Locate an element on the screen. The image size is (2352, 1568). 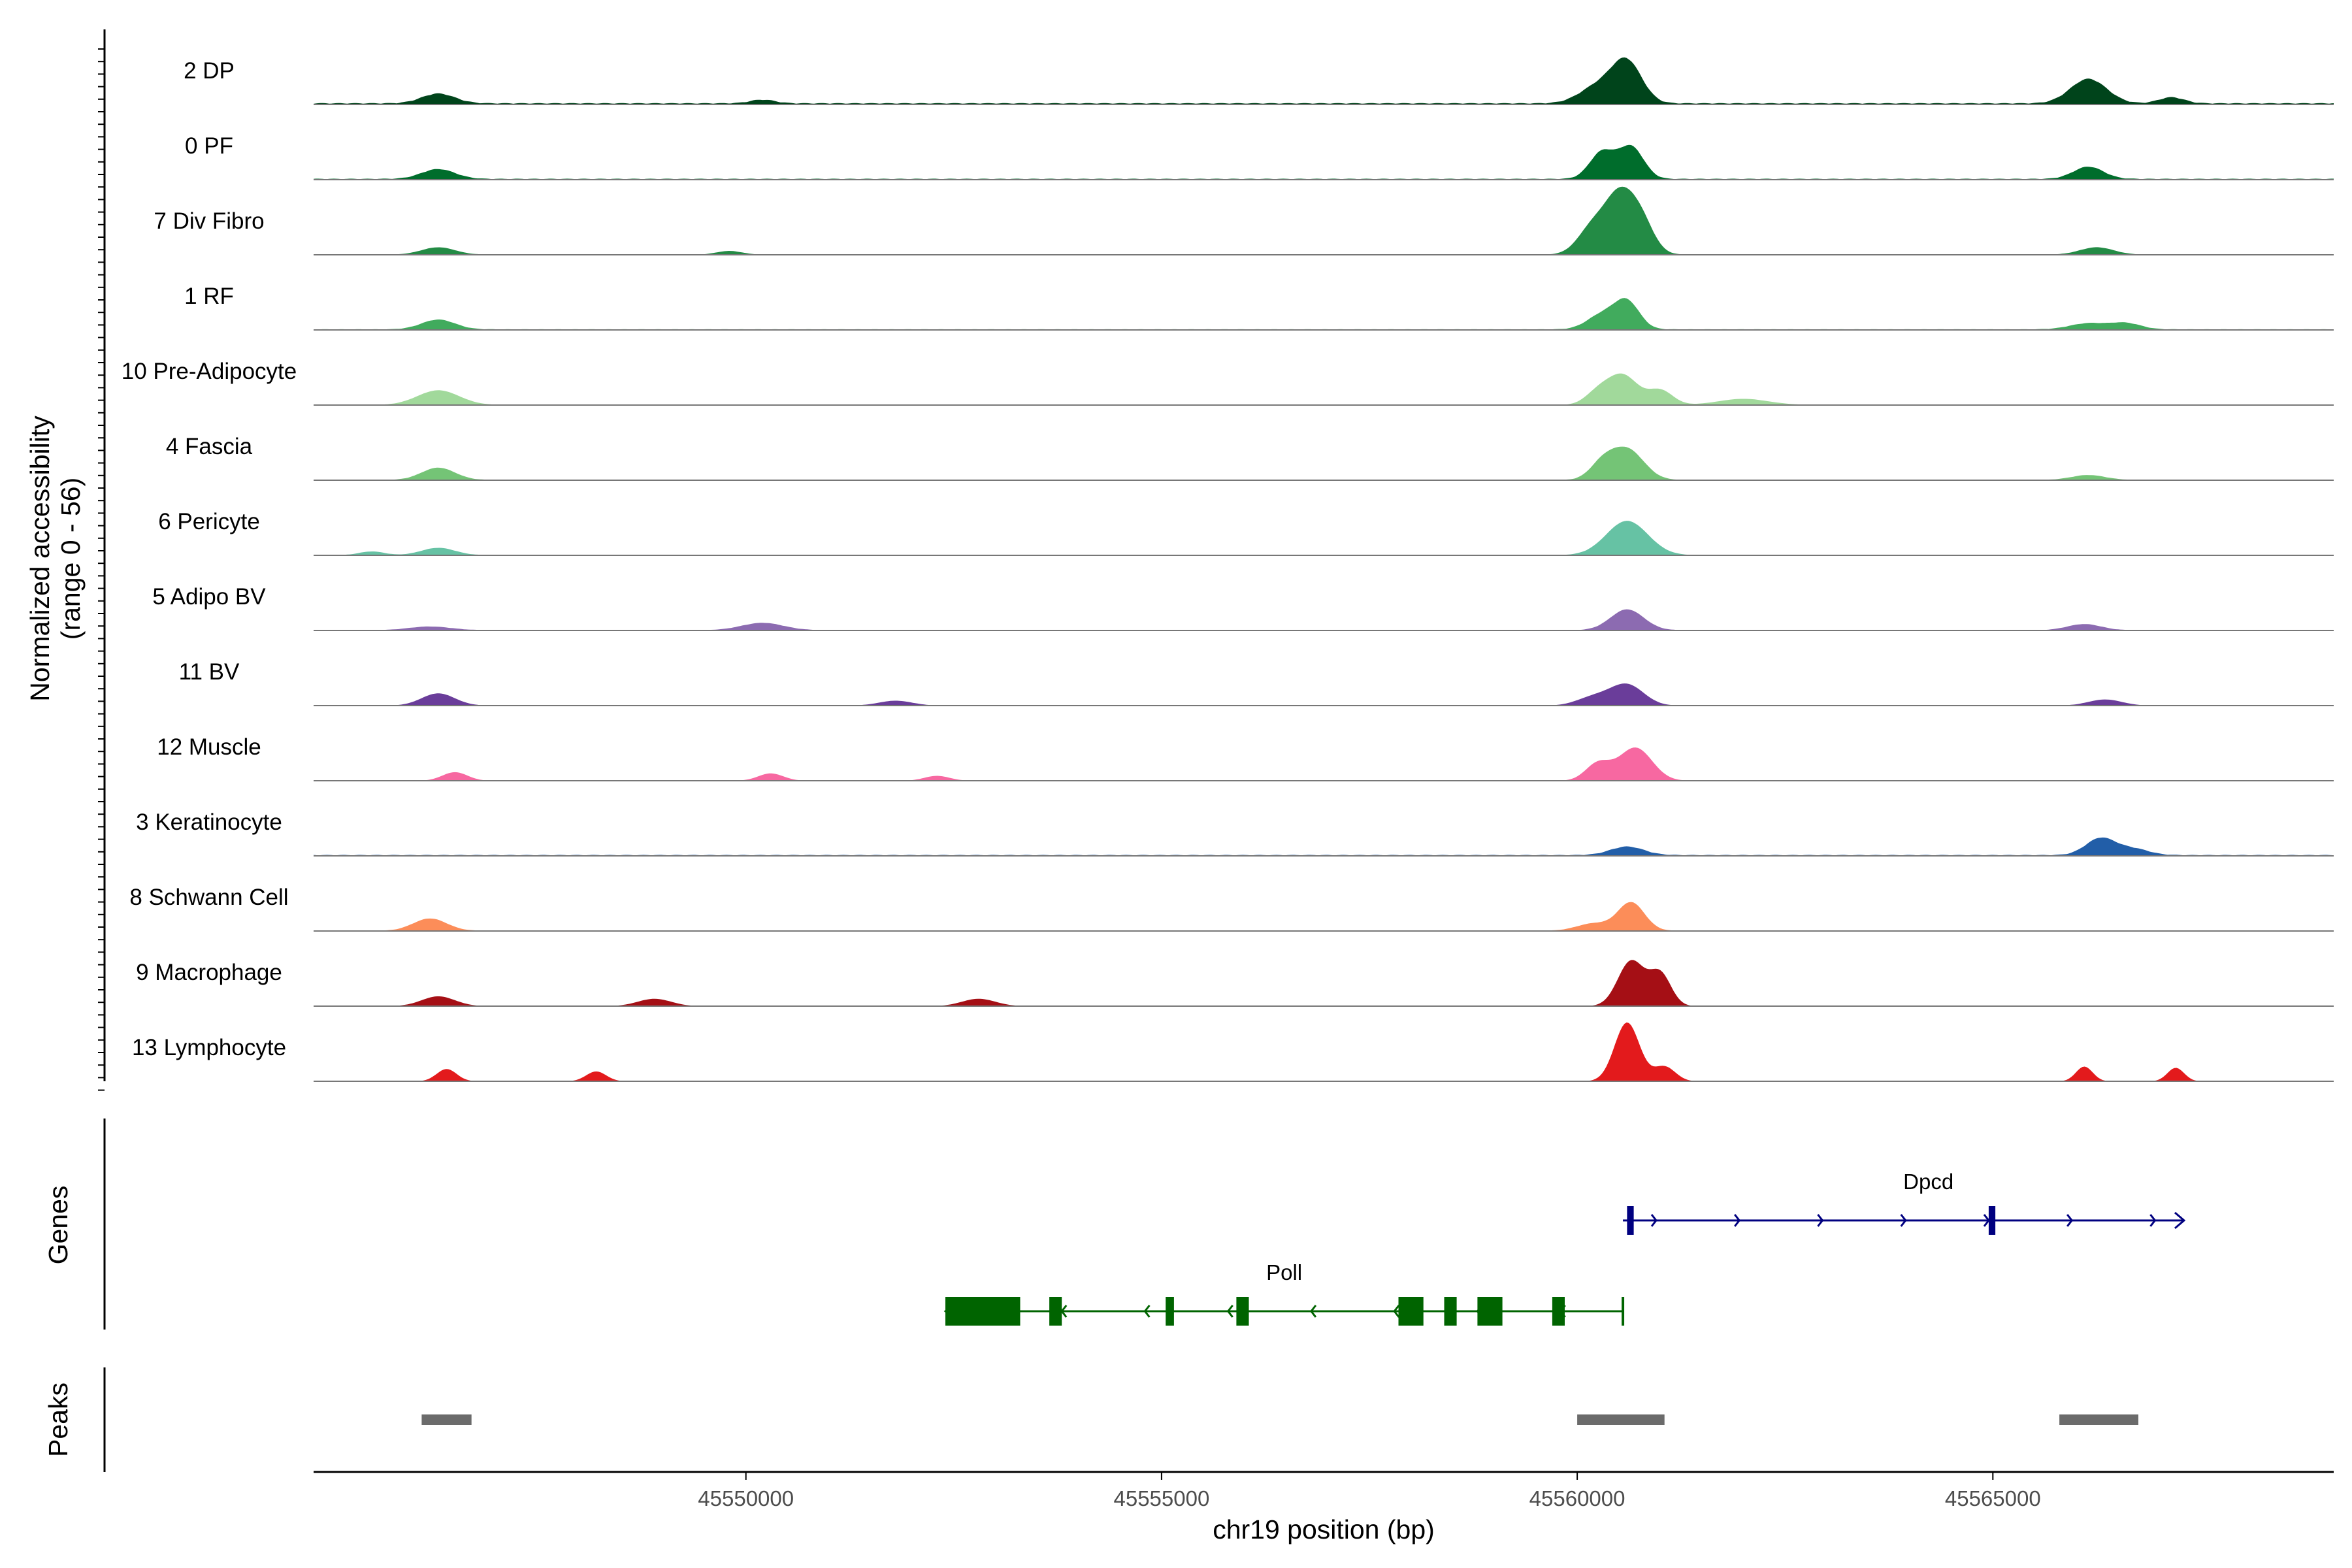
track-label: 13 Lymphocyte is located at coordinates (209, 1047).